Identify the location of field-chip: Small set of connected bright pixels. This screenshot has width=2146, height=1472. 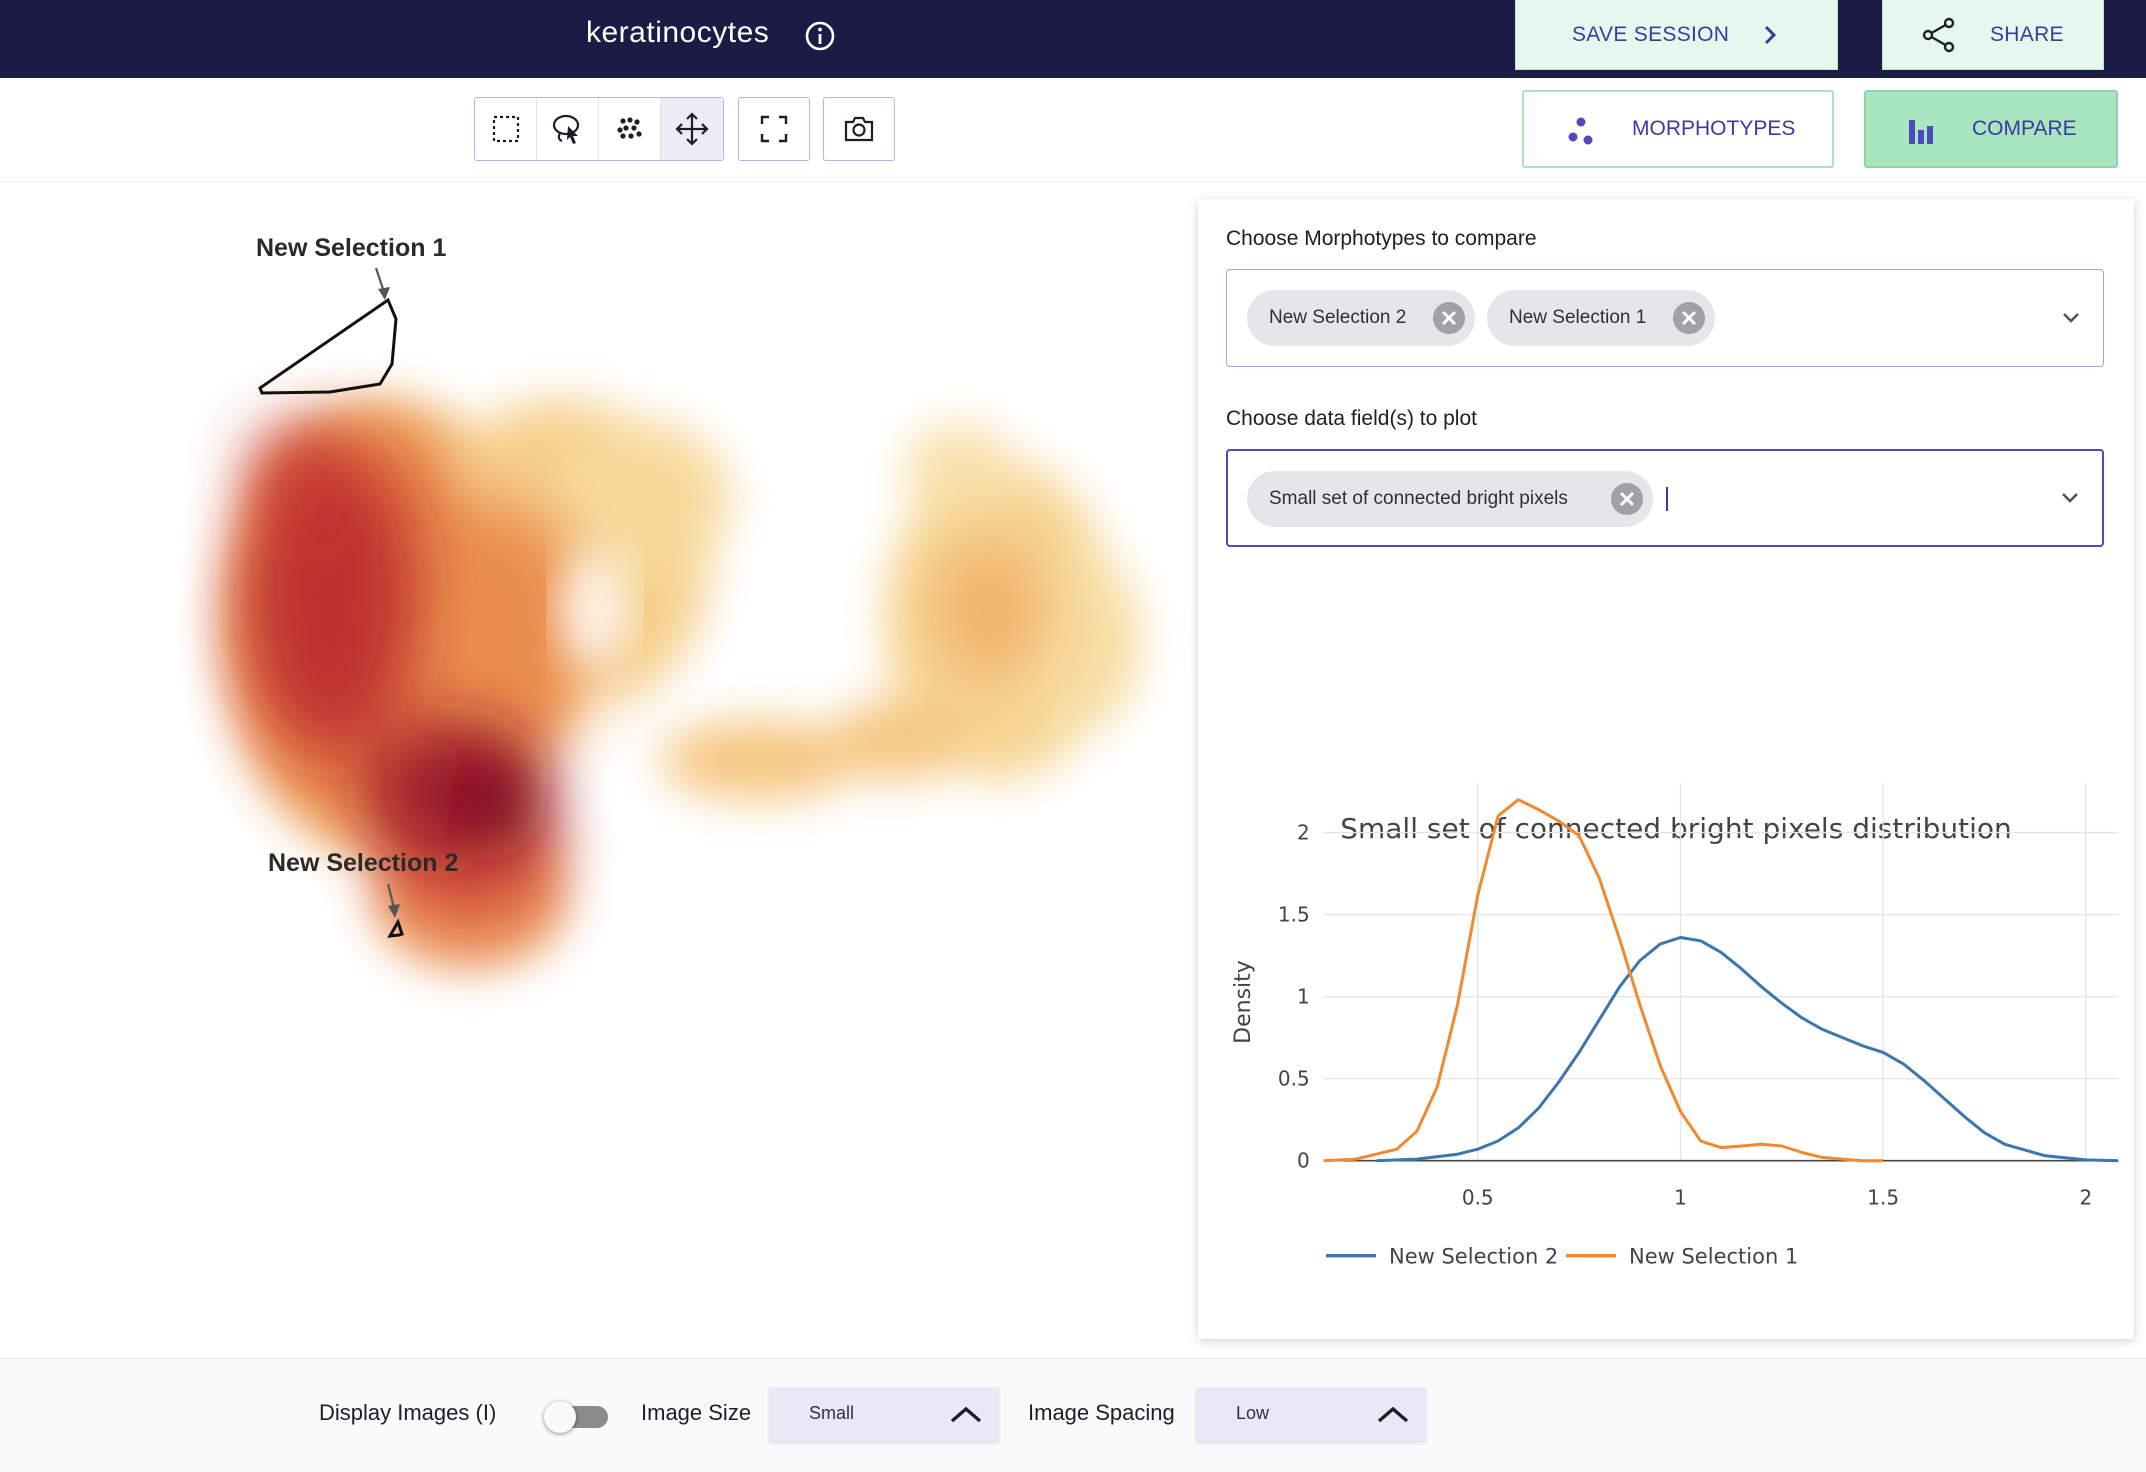
(1450, 499).